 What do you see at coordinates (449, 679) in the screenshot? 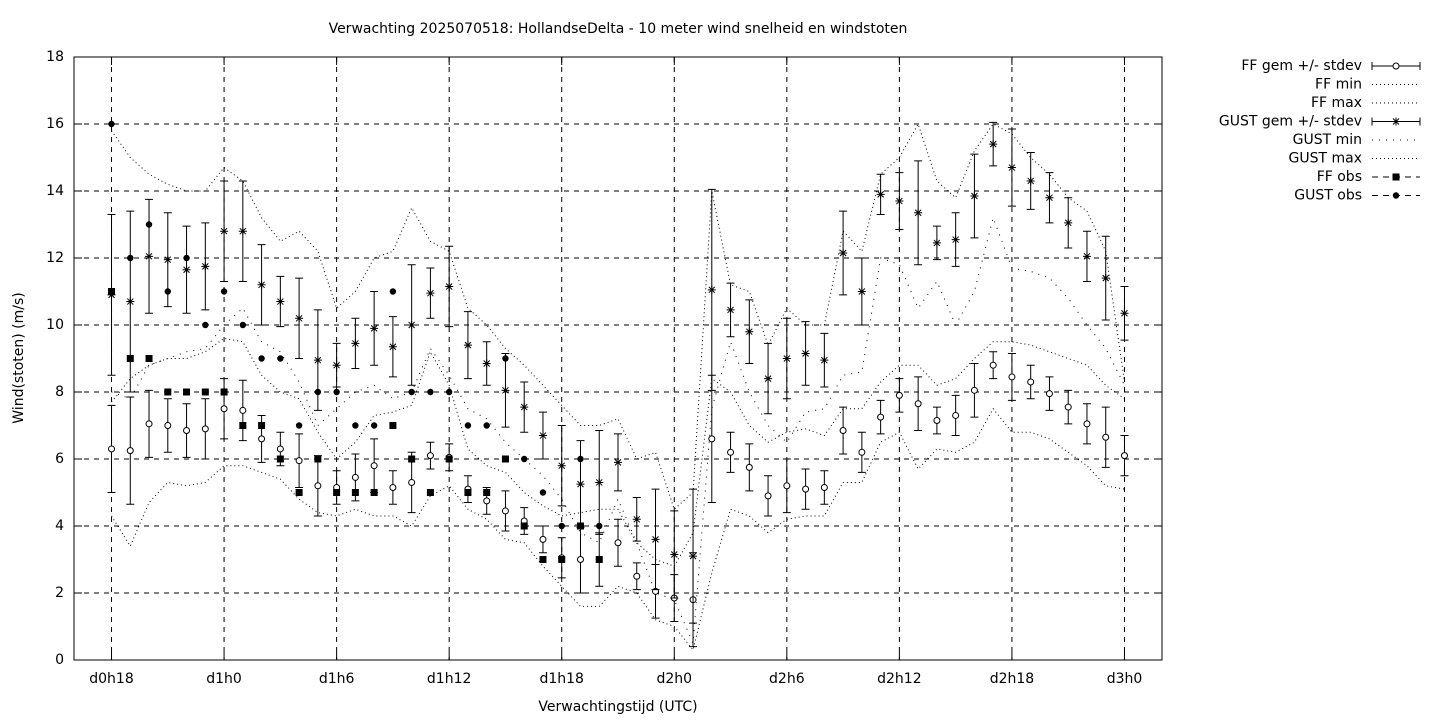
I see `x-tick-label: d1h12` at bounding box center [449, 679].